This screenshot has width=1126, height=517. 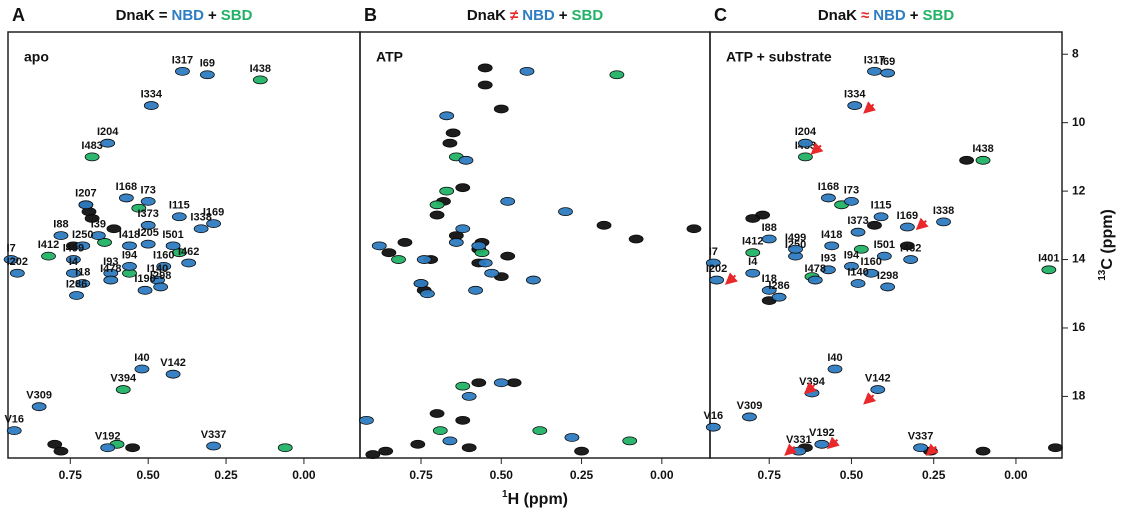 What do you see at coordinates (60, 224) in the screenshot?
I see `peak-label: I88` at bounding box center [60, 224].